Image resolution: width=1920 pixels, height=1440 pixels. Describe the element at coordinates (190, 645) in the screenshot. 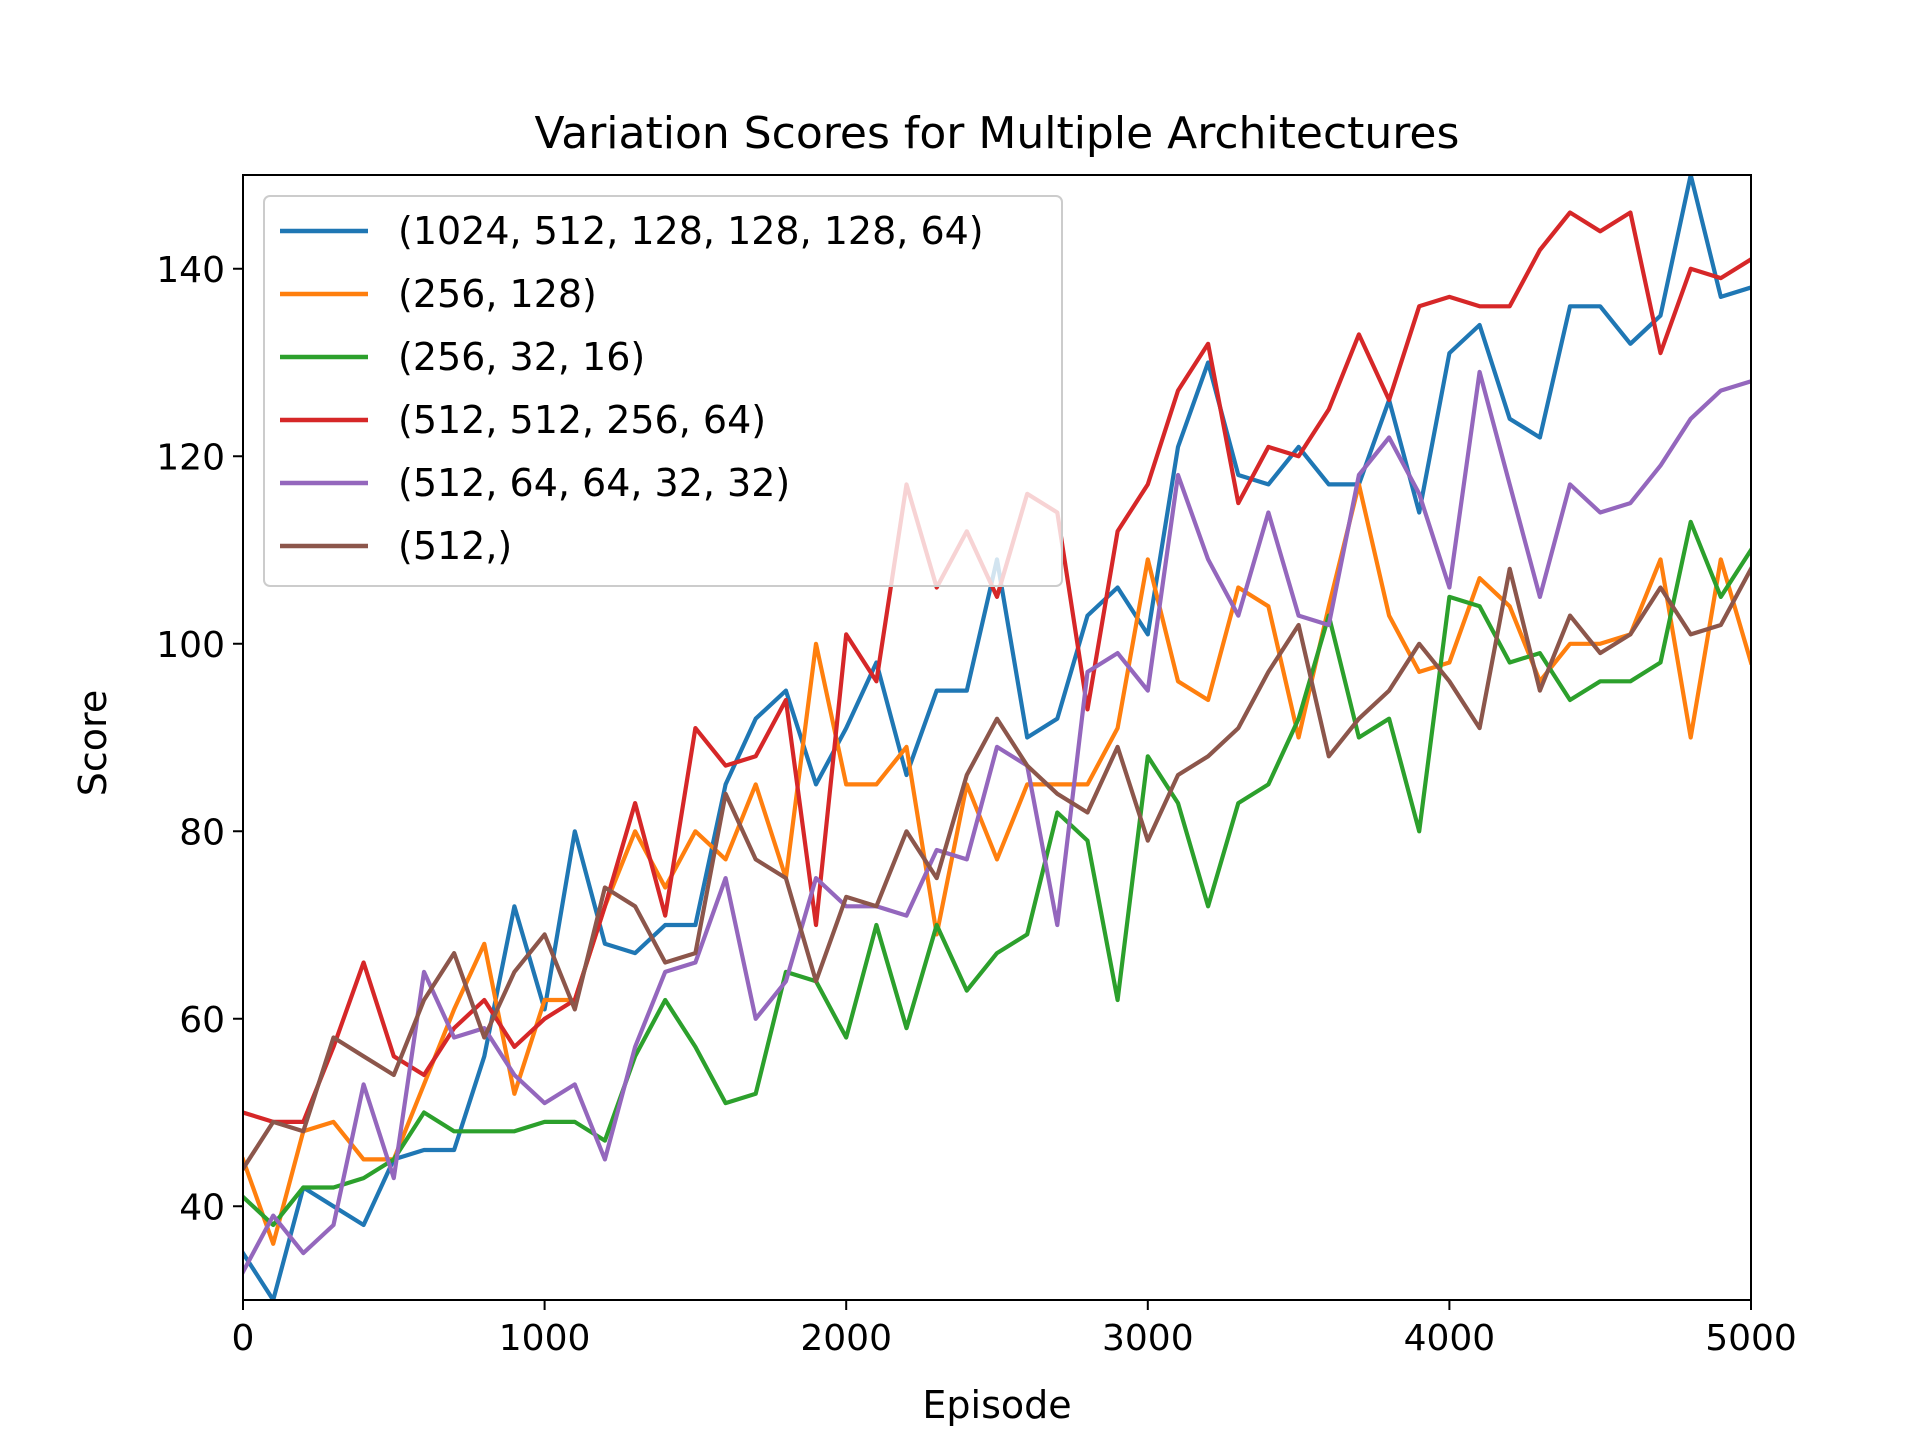

I see `y-tick-label: 100` at that location.